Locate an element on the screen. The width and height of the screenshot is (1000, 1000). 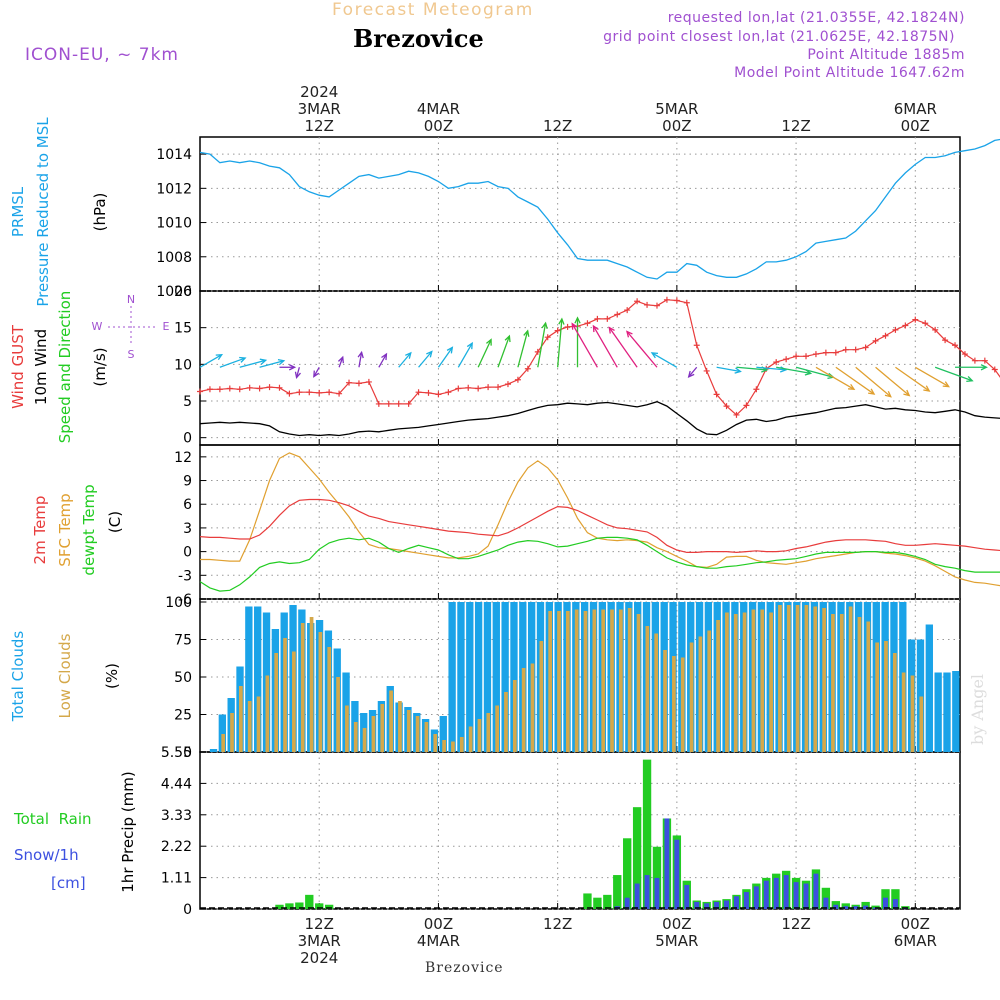
clouds-tick-label: 25 is located at coordinates (183, 716).